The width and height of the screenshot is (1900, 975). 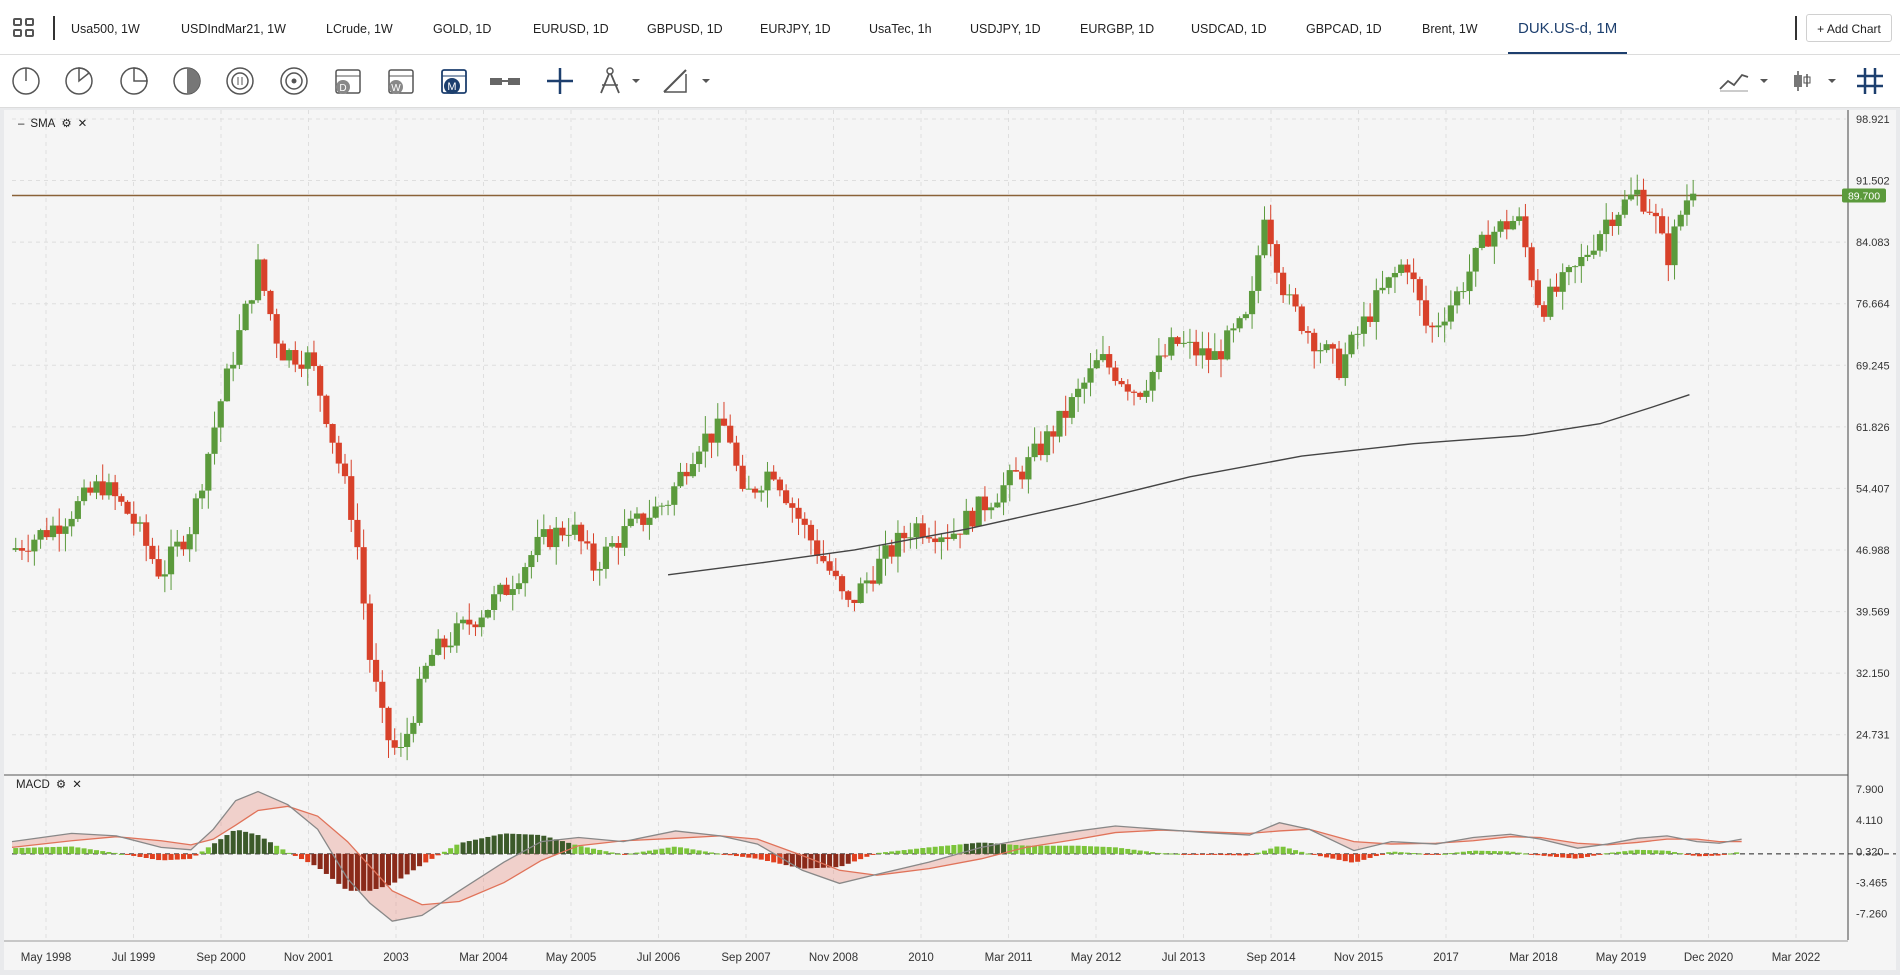 What do you see at coordinates (1802, 81) in the screenshot?
I see `candle-type-icon` at bounding box center [1802, 81].